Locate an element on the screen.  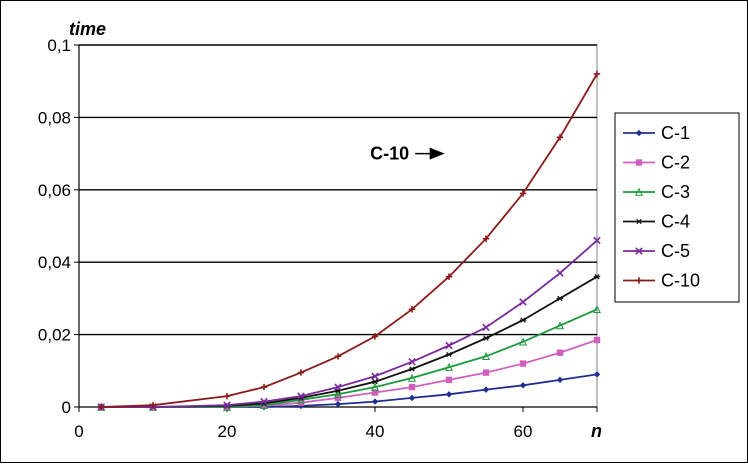
y-tick-label: 0,1 is located at coordinates (59, 45).